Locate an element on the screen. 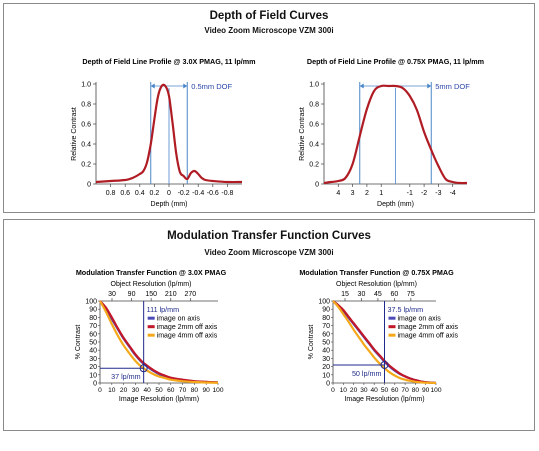  x-axis-title: Depth (mm) is located at coordinates (169, 204).